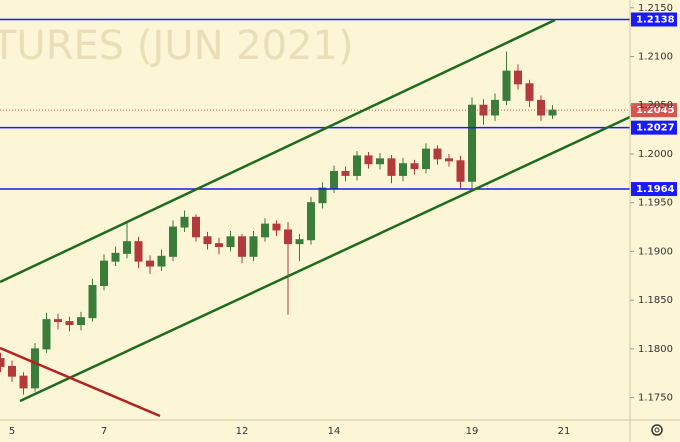  I want to click on level-label: 1.2138, so click(655, 19).